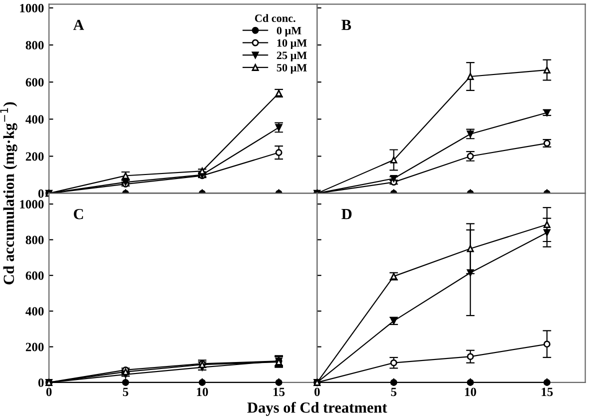  What do you see at coordinates (347, 214) in the screenshot?
I see `annotation: D` at bounding box center [347, 214].